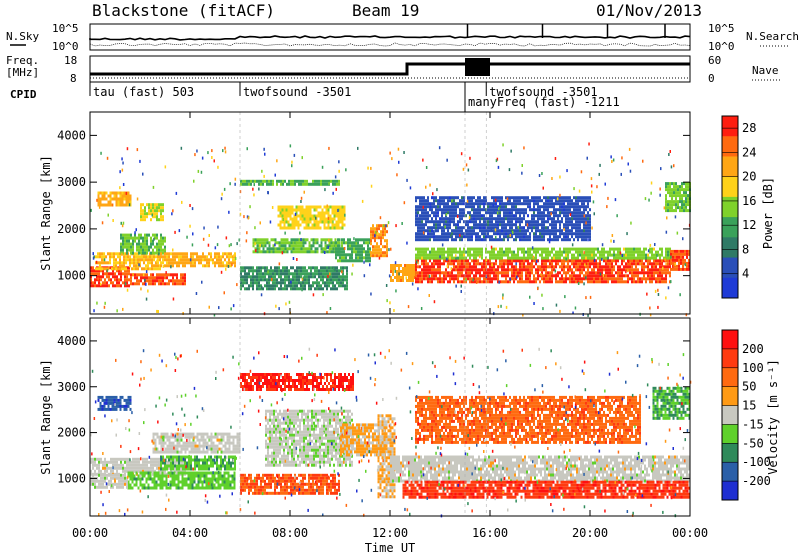 This screenshot has height=554, width=800. I want to click on nsky-panel: N.Sky 10^5 10^0 10^5 10^0 N.Search, so click(402, 37).